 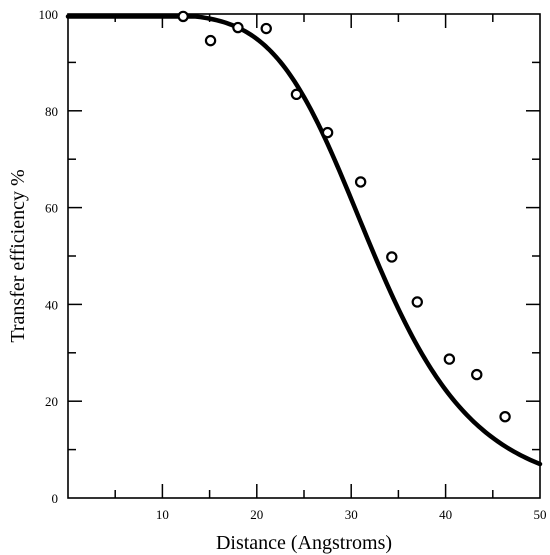 I want to click on x-tick-label: 50, so click(x=540, y=514).